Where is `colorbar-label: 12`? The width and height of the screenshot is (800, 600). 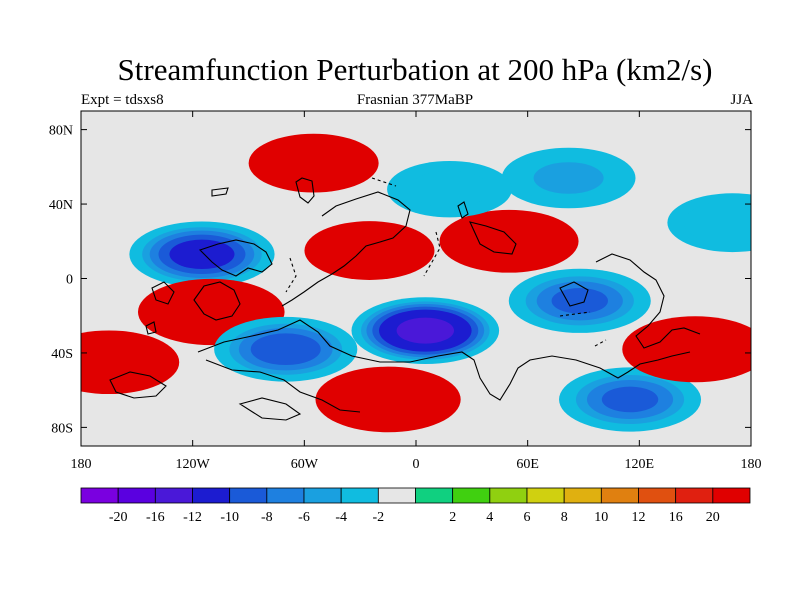
colorbar-label: 12 is located at coordinates (639, 517).